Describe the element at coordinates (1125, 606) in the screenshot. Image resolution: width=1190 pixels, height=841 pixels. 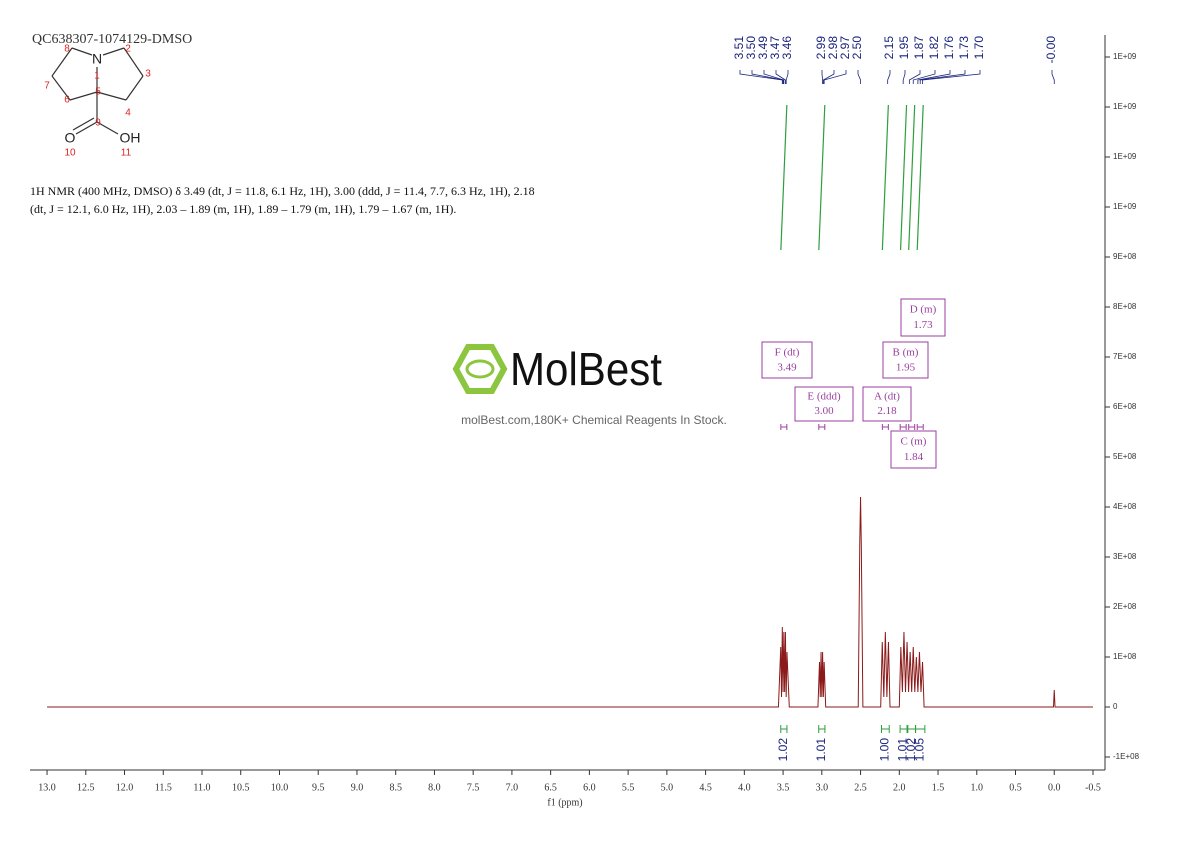
I see `y-tick-label: 2E+08` at that location.